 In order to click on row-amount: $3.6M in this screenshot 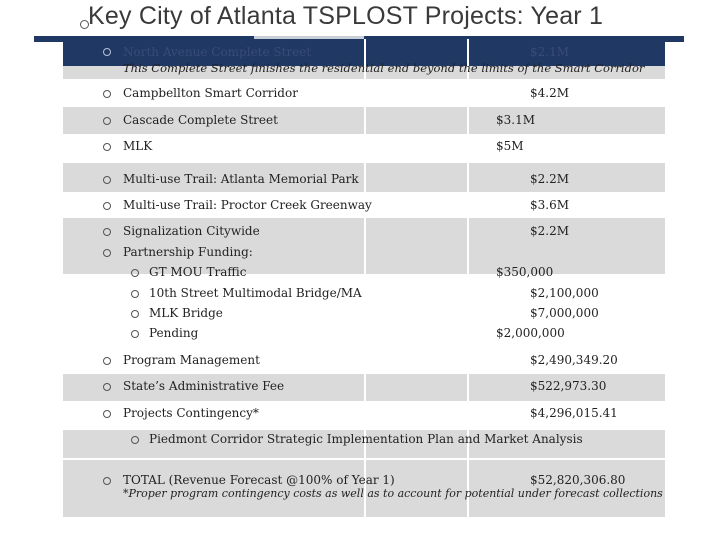, I will do `click(550, 205)`.